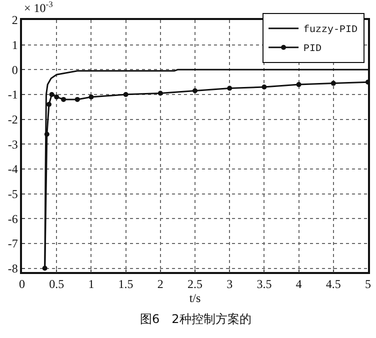  I want to click on legend-label: fuzzy-PID, so click(331, 30).